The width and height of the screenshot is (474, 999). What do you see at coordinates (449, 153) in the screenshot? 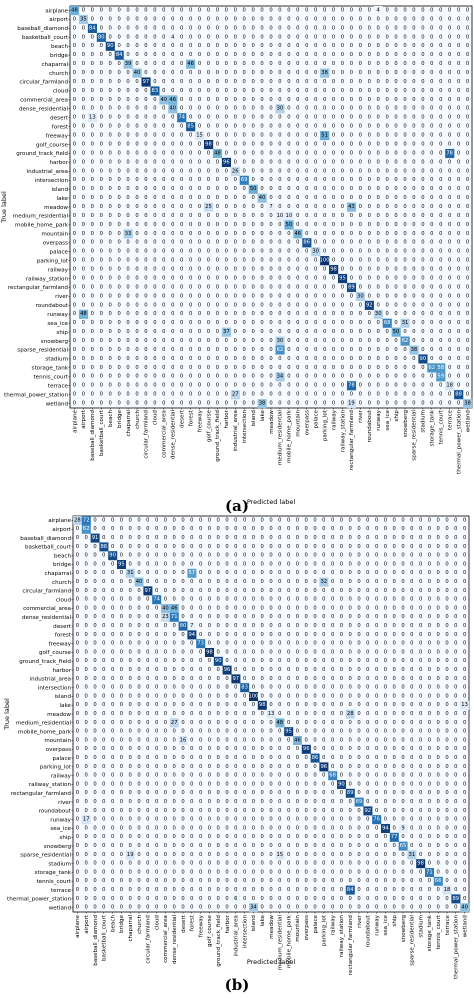
I see `cell-value: 78` at bounding box center [449, 153].